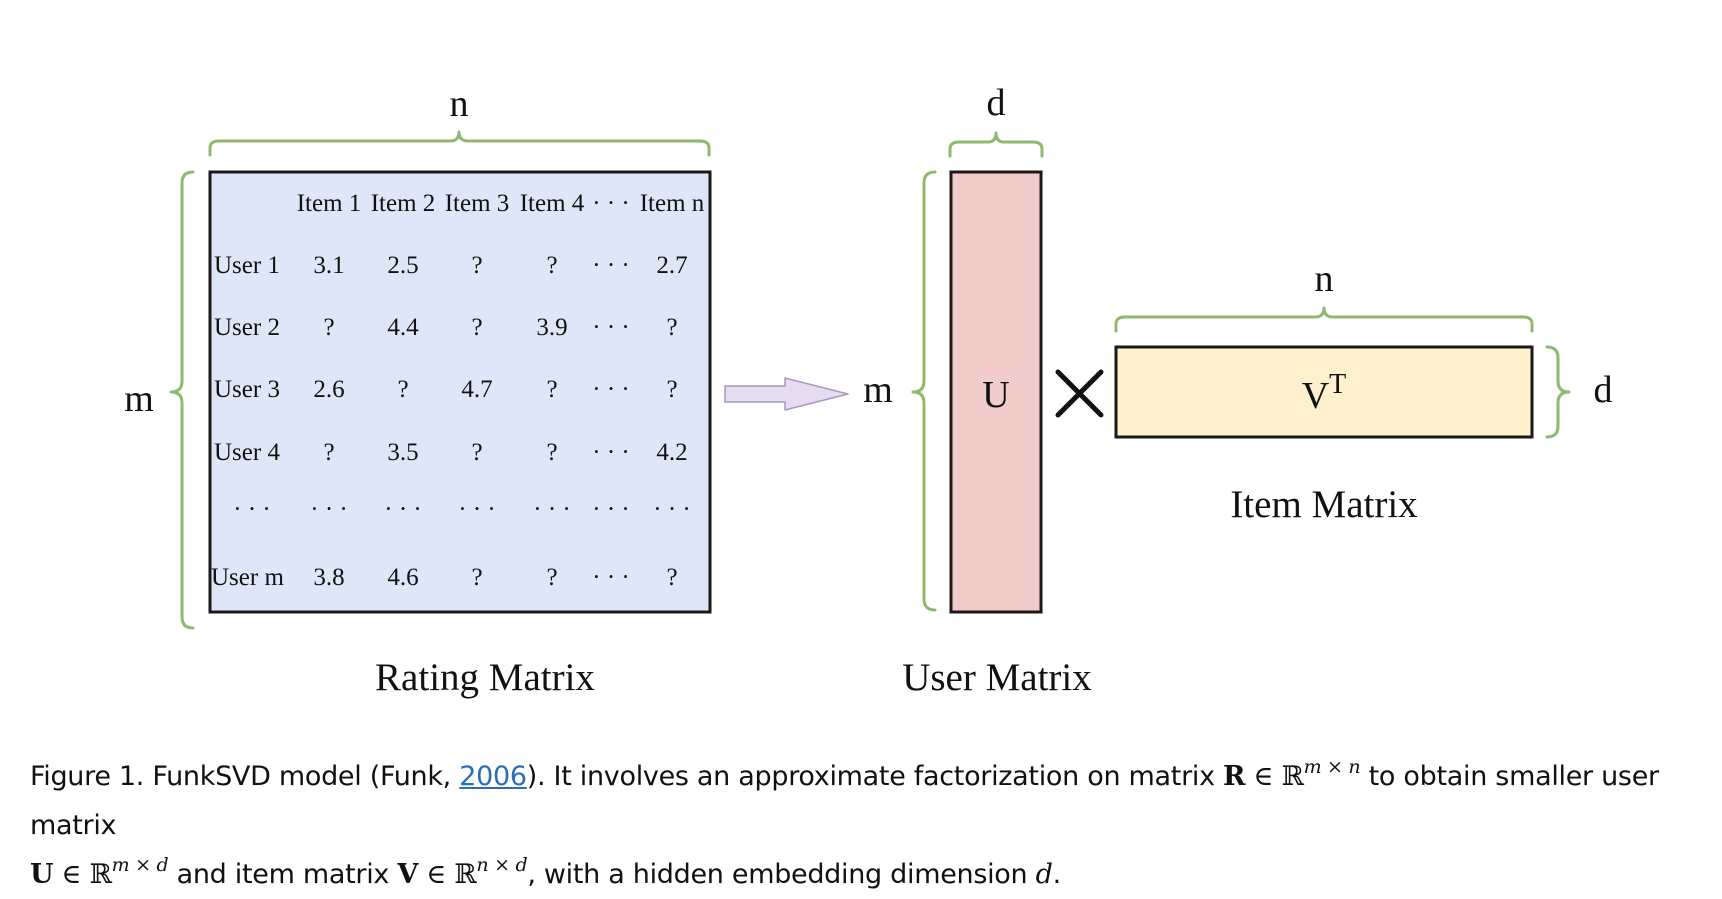 The image size is (1722, 899). What do you see at coordinates (446, 389) in the screenshot?
I see `rating-matrix-row-3: User 3 2.6 ? 4.7 ? · · · ?` at bounding box center [446, 389].